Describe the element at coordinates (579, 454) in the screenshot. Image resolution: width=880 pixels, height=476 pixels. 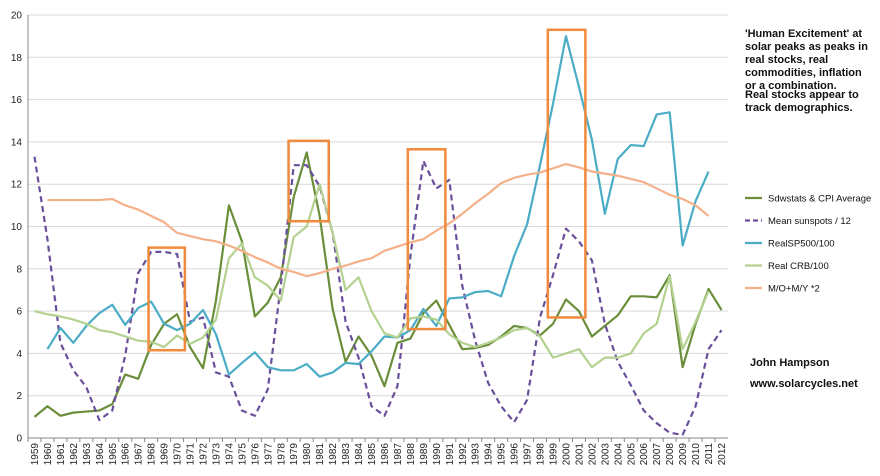
I see `x-tick-label: 2001` at that location.